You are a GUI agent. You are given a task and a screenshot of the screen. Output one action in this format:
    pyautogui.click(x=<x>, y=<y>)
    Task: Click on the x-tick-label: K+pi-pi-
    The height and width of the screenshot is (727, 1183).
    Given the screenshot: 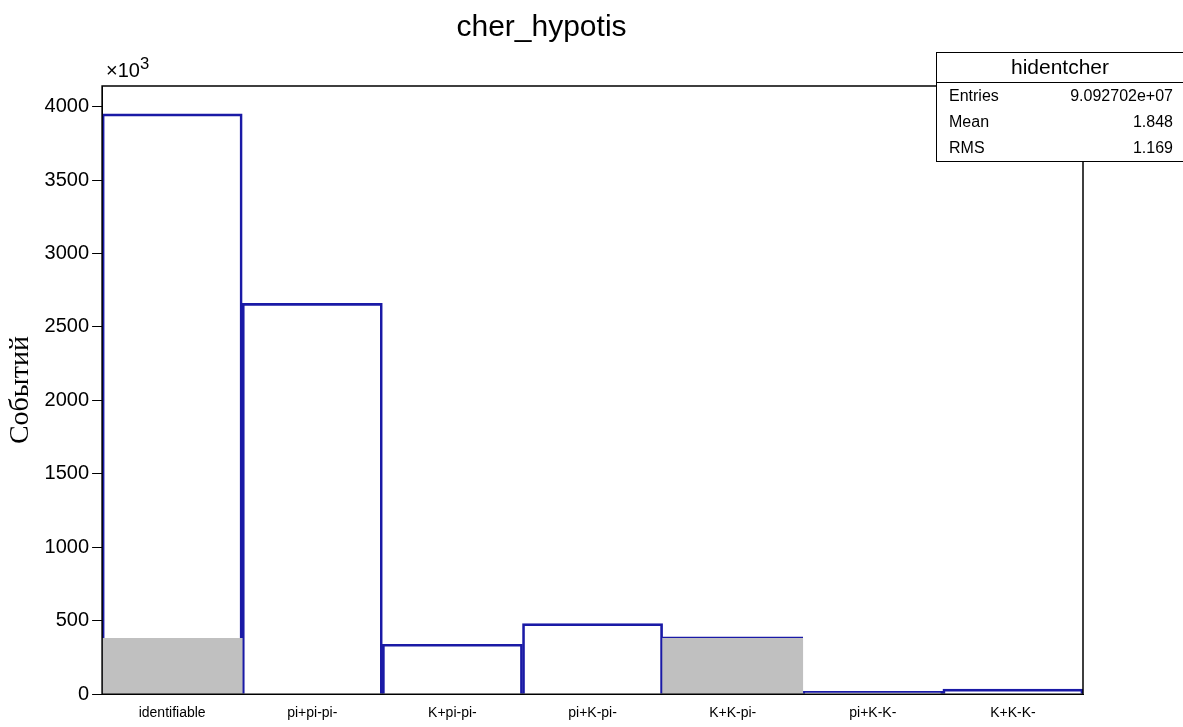 What is the action you would take?
    pyautogui.click(x=453, y=712)
    